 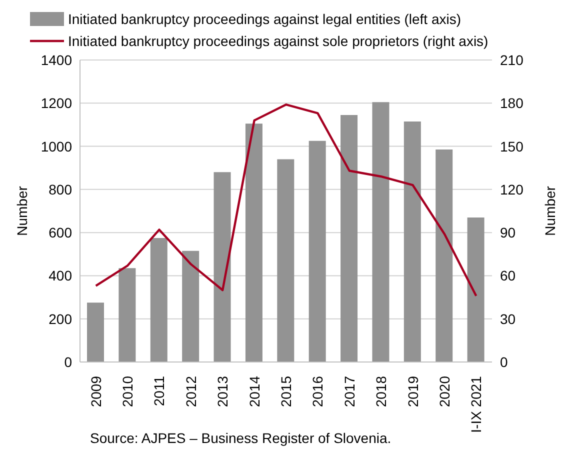 What do you see at coordinates (550, 211) in the screenshot?
I see `y2-axis-title: Number` at bounding box center [550, 211].